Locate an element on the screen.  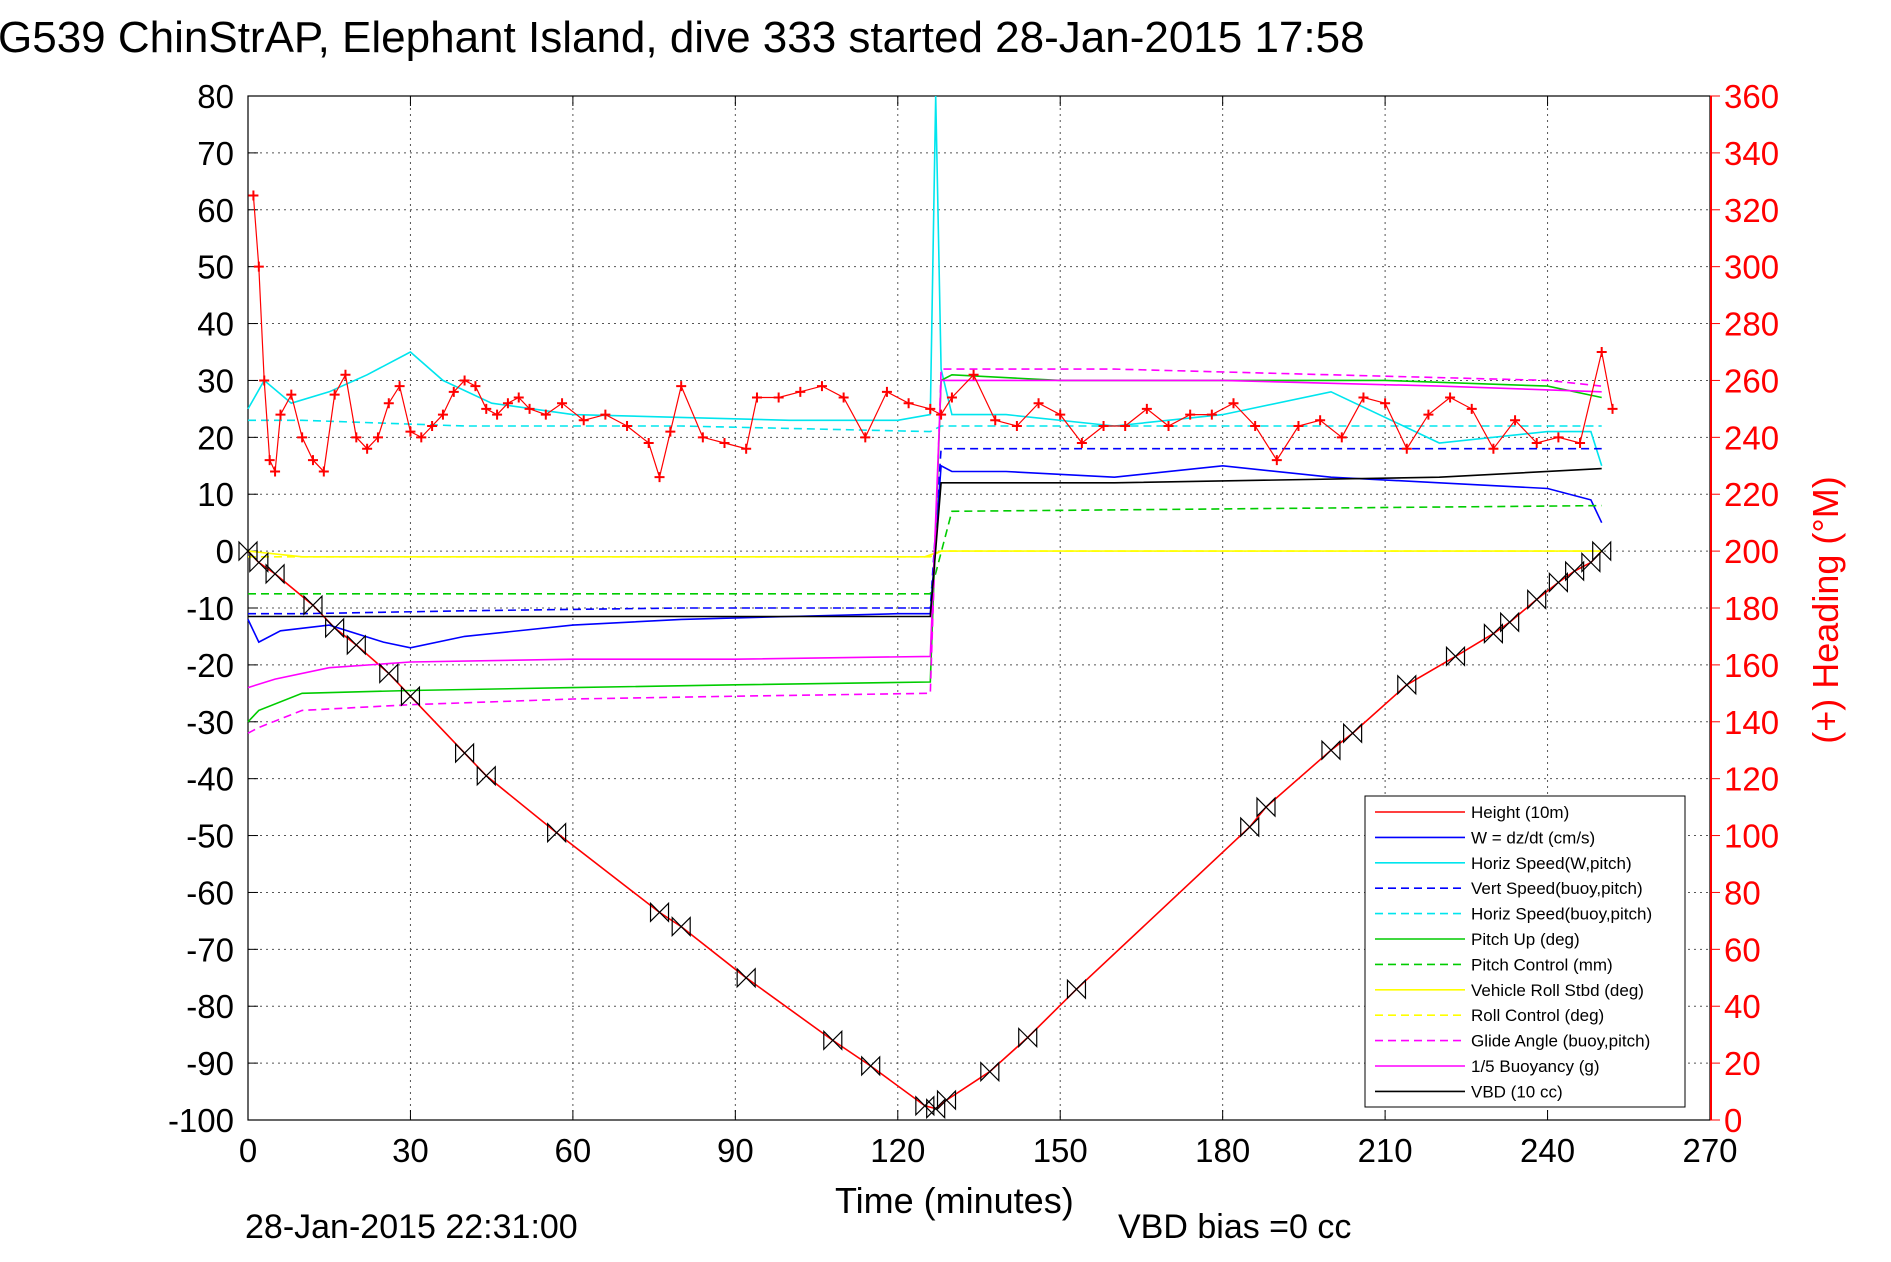
x-tick-label: 60 is located at coordinates (573, 1150).